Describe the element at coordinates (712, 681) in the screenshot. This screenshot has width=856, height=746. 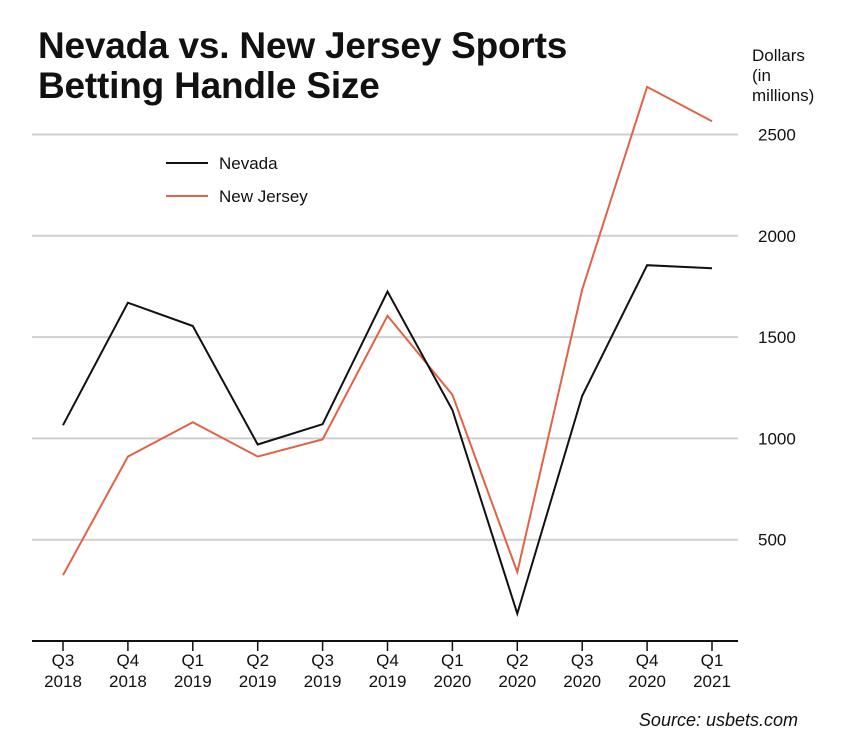
I see `x-tick-label-year-10: 2021` at that location.